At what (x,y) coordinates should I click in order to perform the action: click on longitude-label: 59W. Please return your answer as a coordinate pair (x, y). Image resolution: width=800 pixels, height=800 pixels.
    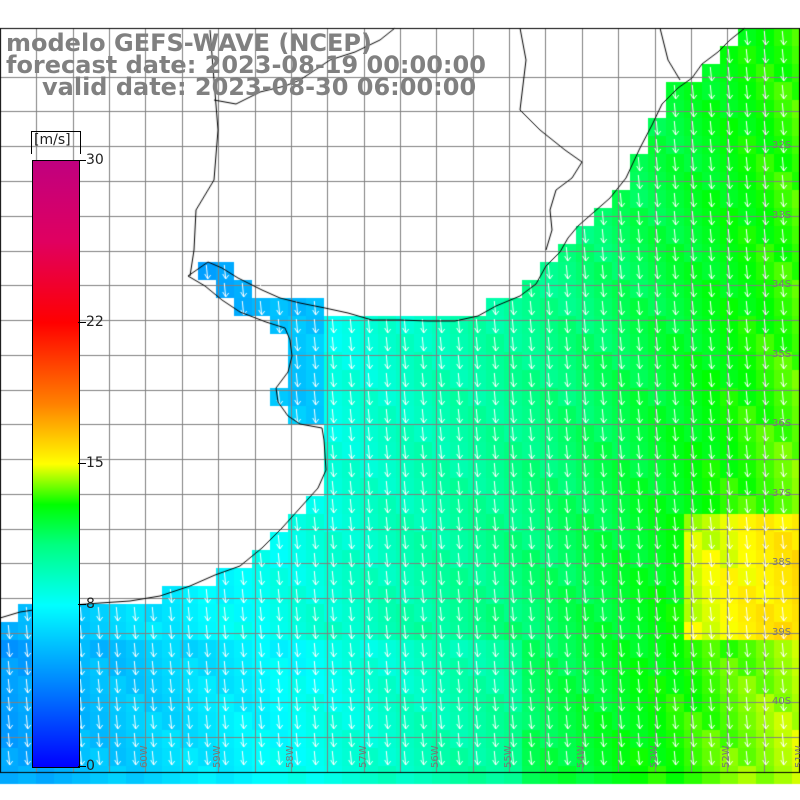
    Looking at the image, I should click on (218, 756).